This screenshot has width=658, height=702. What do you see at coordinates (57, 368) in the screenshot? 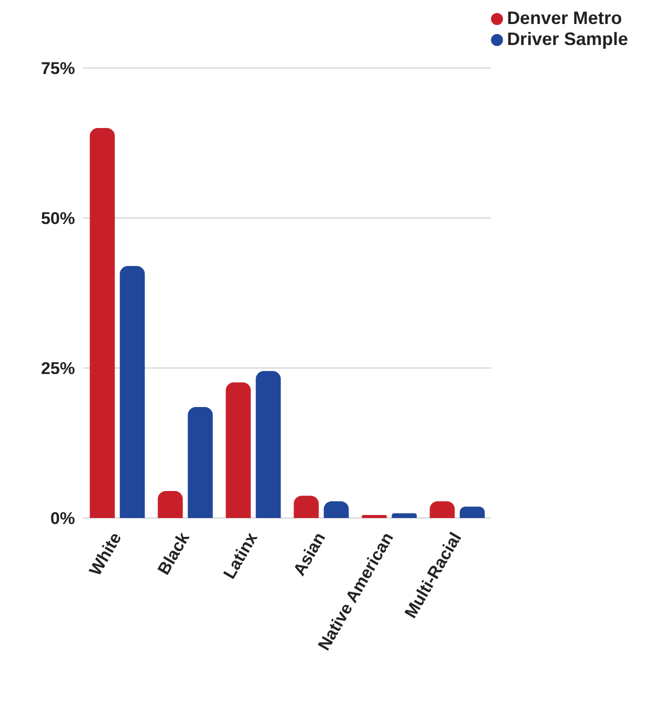
I see `y-tick-label: 25%` at bounding box center [57, 368].